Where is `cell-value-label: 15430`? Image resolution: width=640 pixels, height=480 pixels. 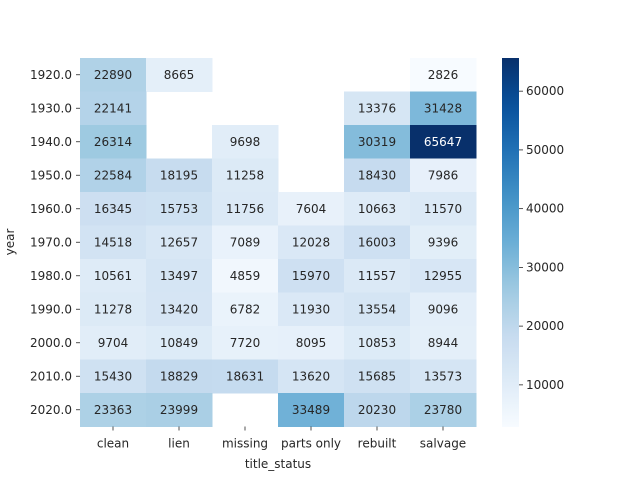 cell-value-label: 15430 is located at coordinates (113, 376).